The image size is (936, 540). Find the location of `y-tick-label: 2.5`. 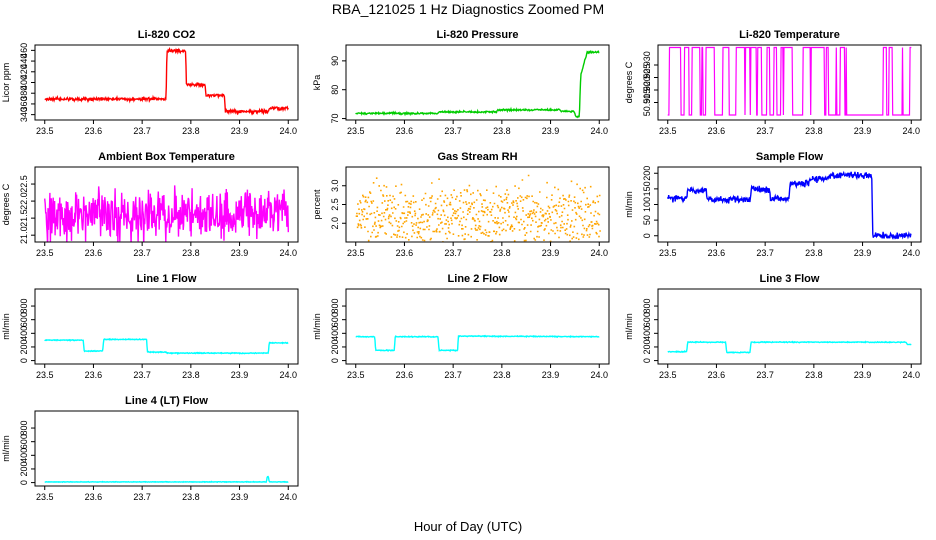

y-tick-label: 2.5 is located at coordinates (335, 204).